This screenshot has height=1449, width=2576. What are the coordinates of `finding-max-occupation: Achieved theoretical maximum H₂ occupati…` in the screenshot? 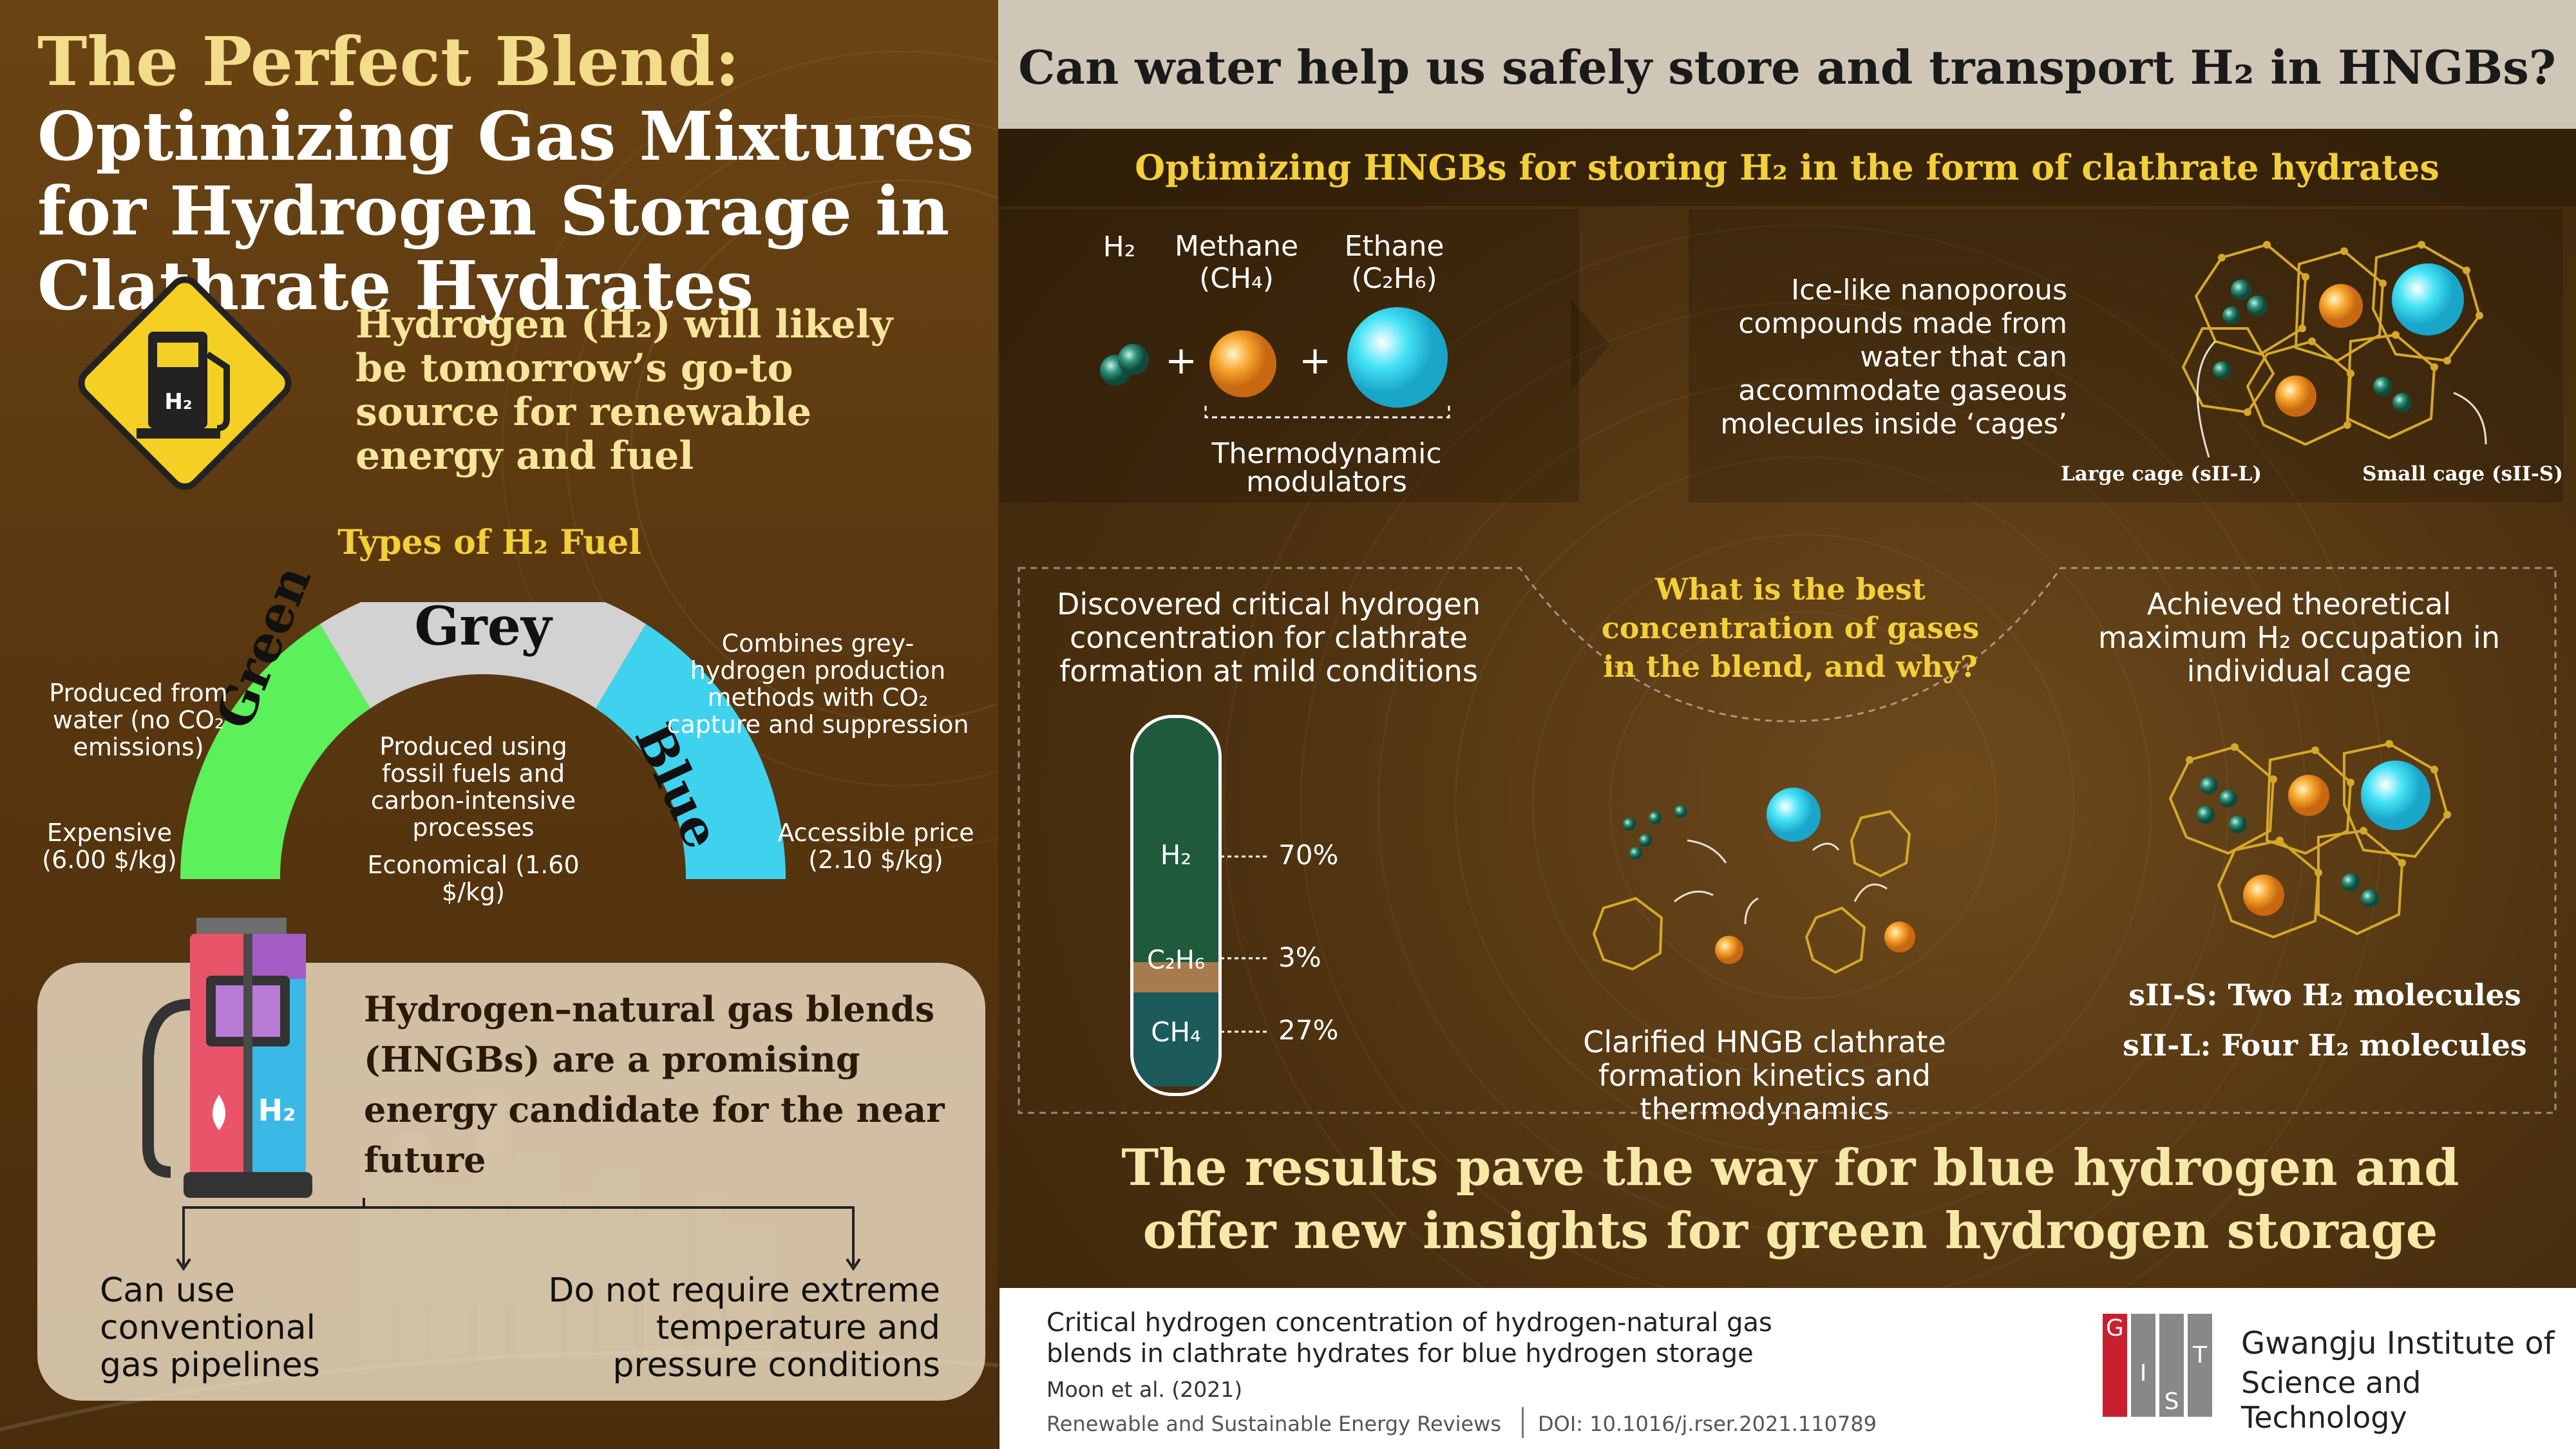 It's located at (2299, 637).